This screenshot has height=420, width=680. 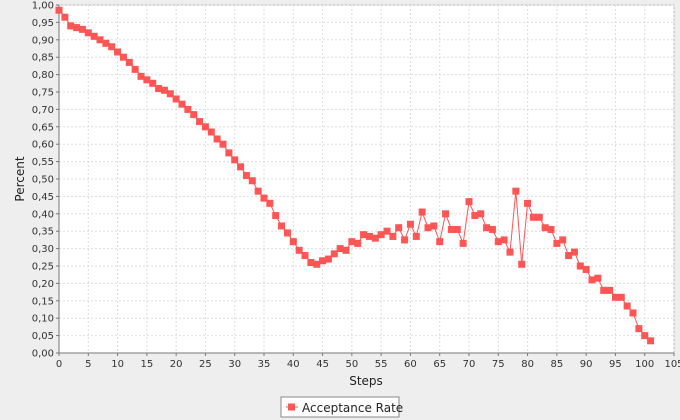 What do you see at coordinates (43, 58) in the screenshot?
I see `y-tick-label: 0,85` at bounding box center [43, 58].